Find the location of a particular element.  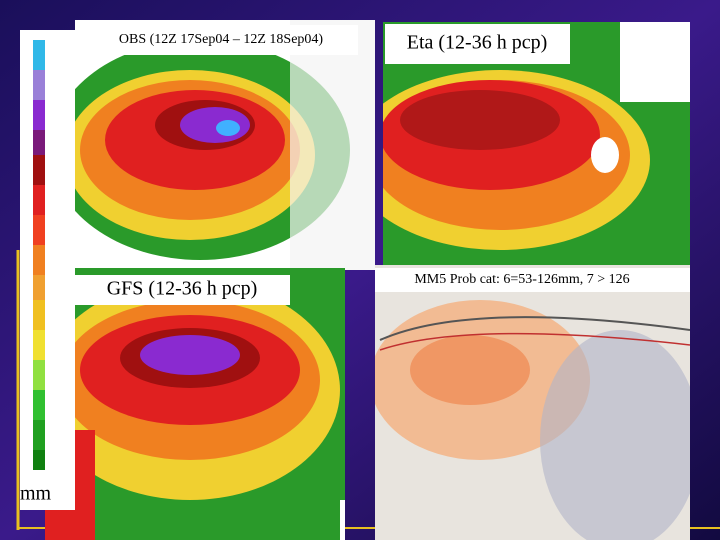

legend-label: 175 is located at coordinates (61, 78).